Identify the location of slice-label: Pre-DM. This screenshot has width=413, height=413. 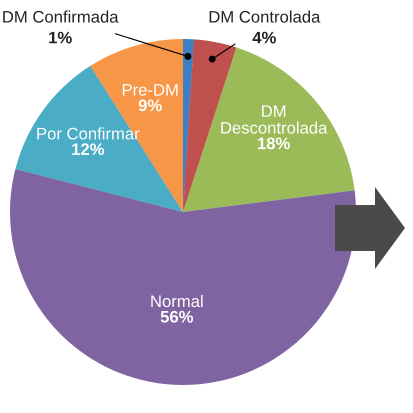
(150, 90).